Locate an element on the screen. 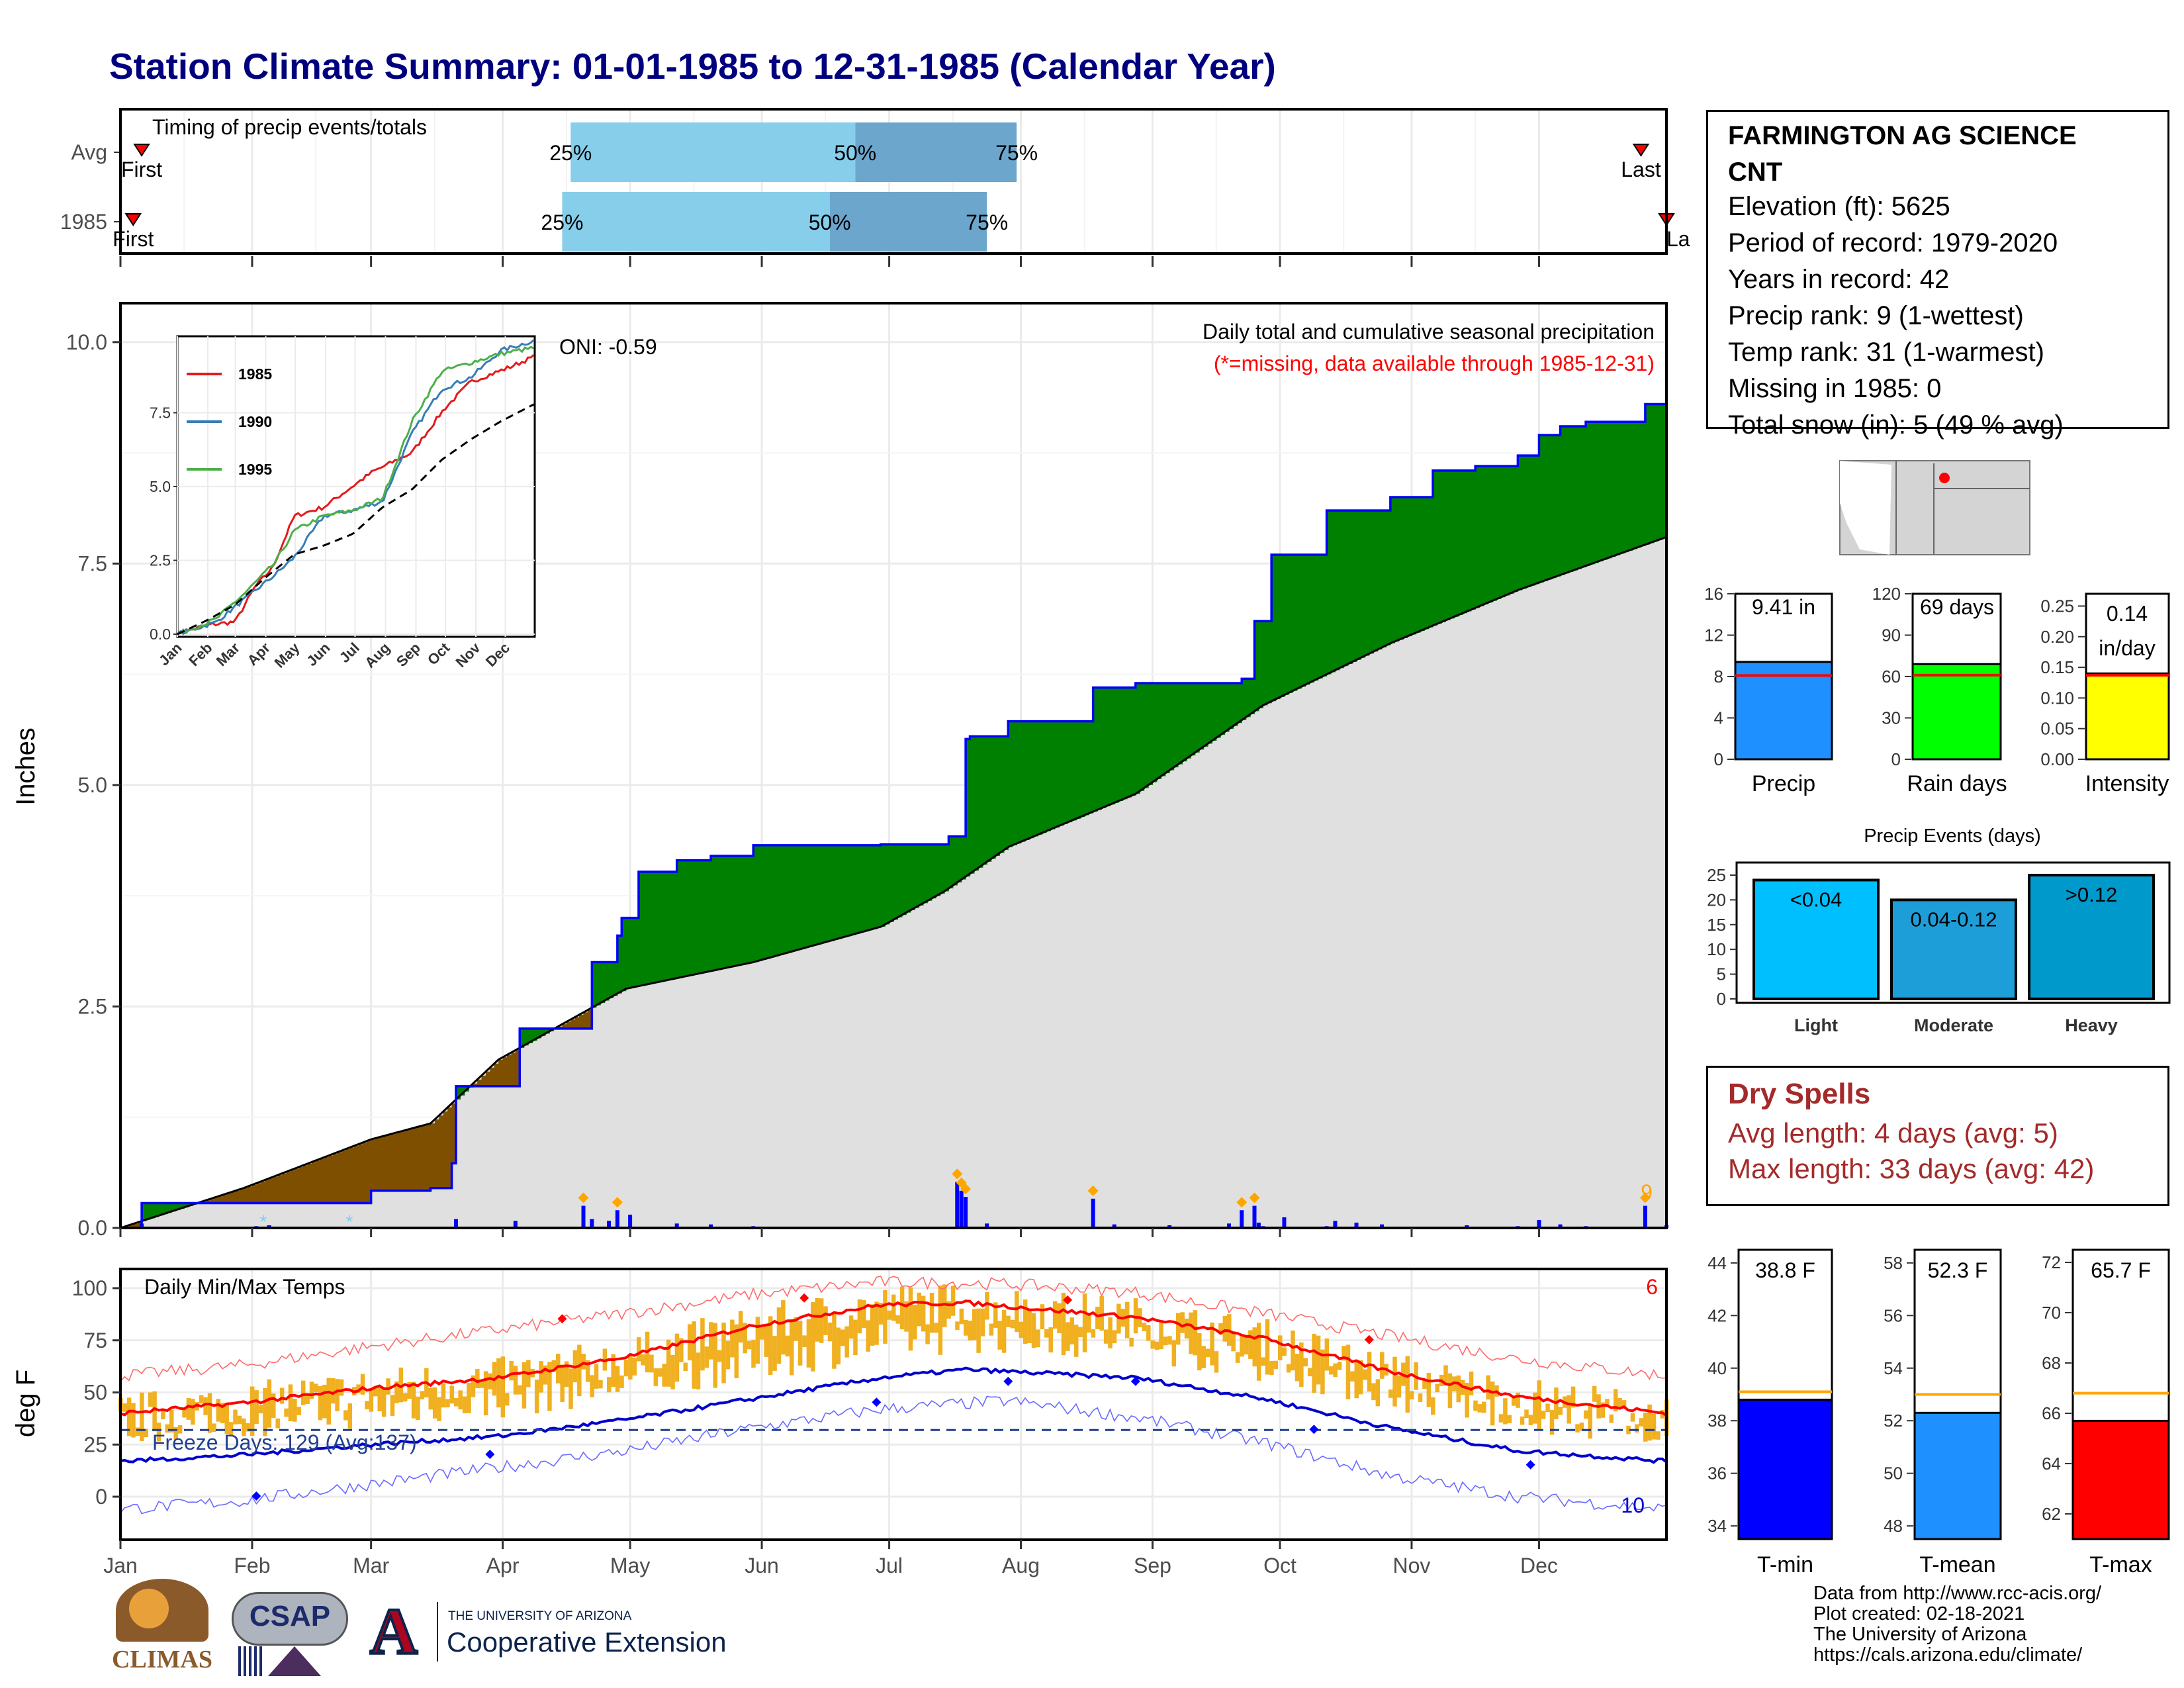  month-xtick-label: Dec is located at coordinates (1539, 1565).